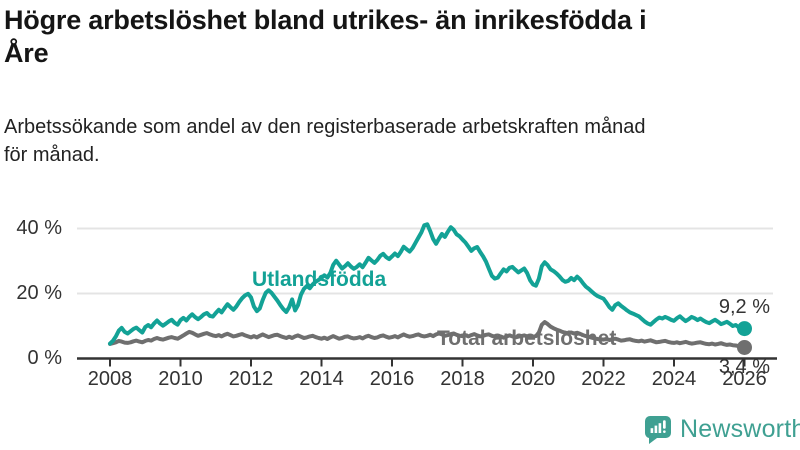 The width and height of the screenshot is (800, 450). I want to click on end-value-total-arbetsloshet: 3,4 %, so click(744, 367).